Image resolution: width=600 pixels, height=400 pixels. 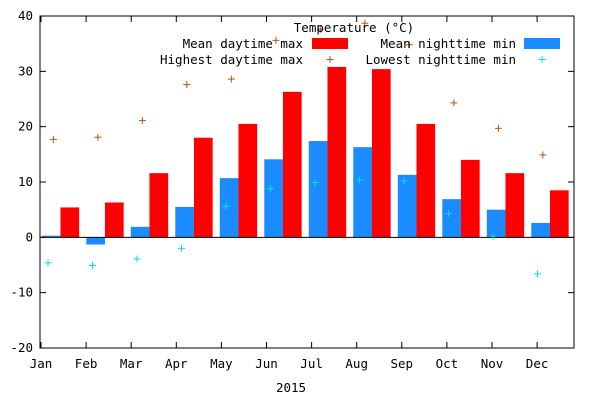 What do you see at coordinates (266, 363) in the screenshot?
I see `x-tick-label: Jun` at bounding box center [266, 363].